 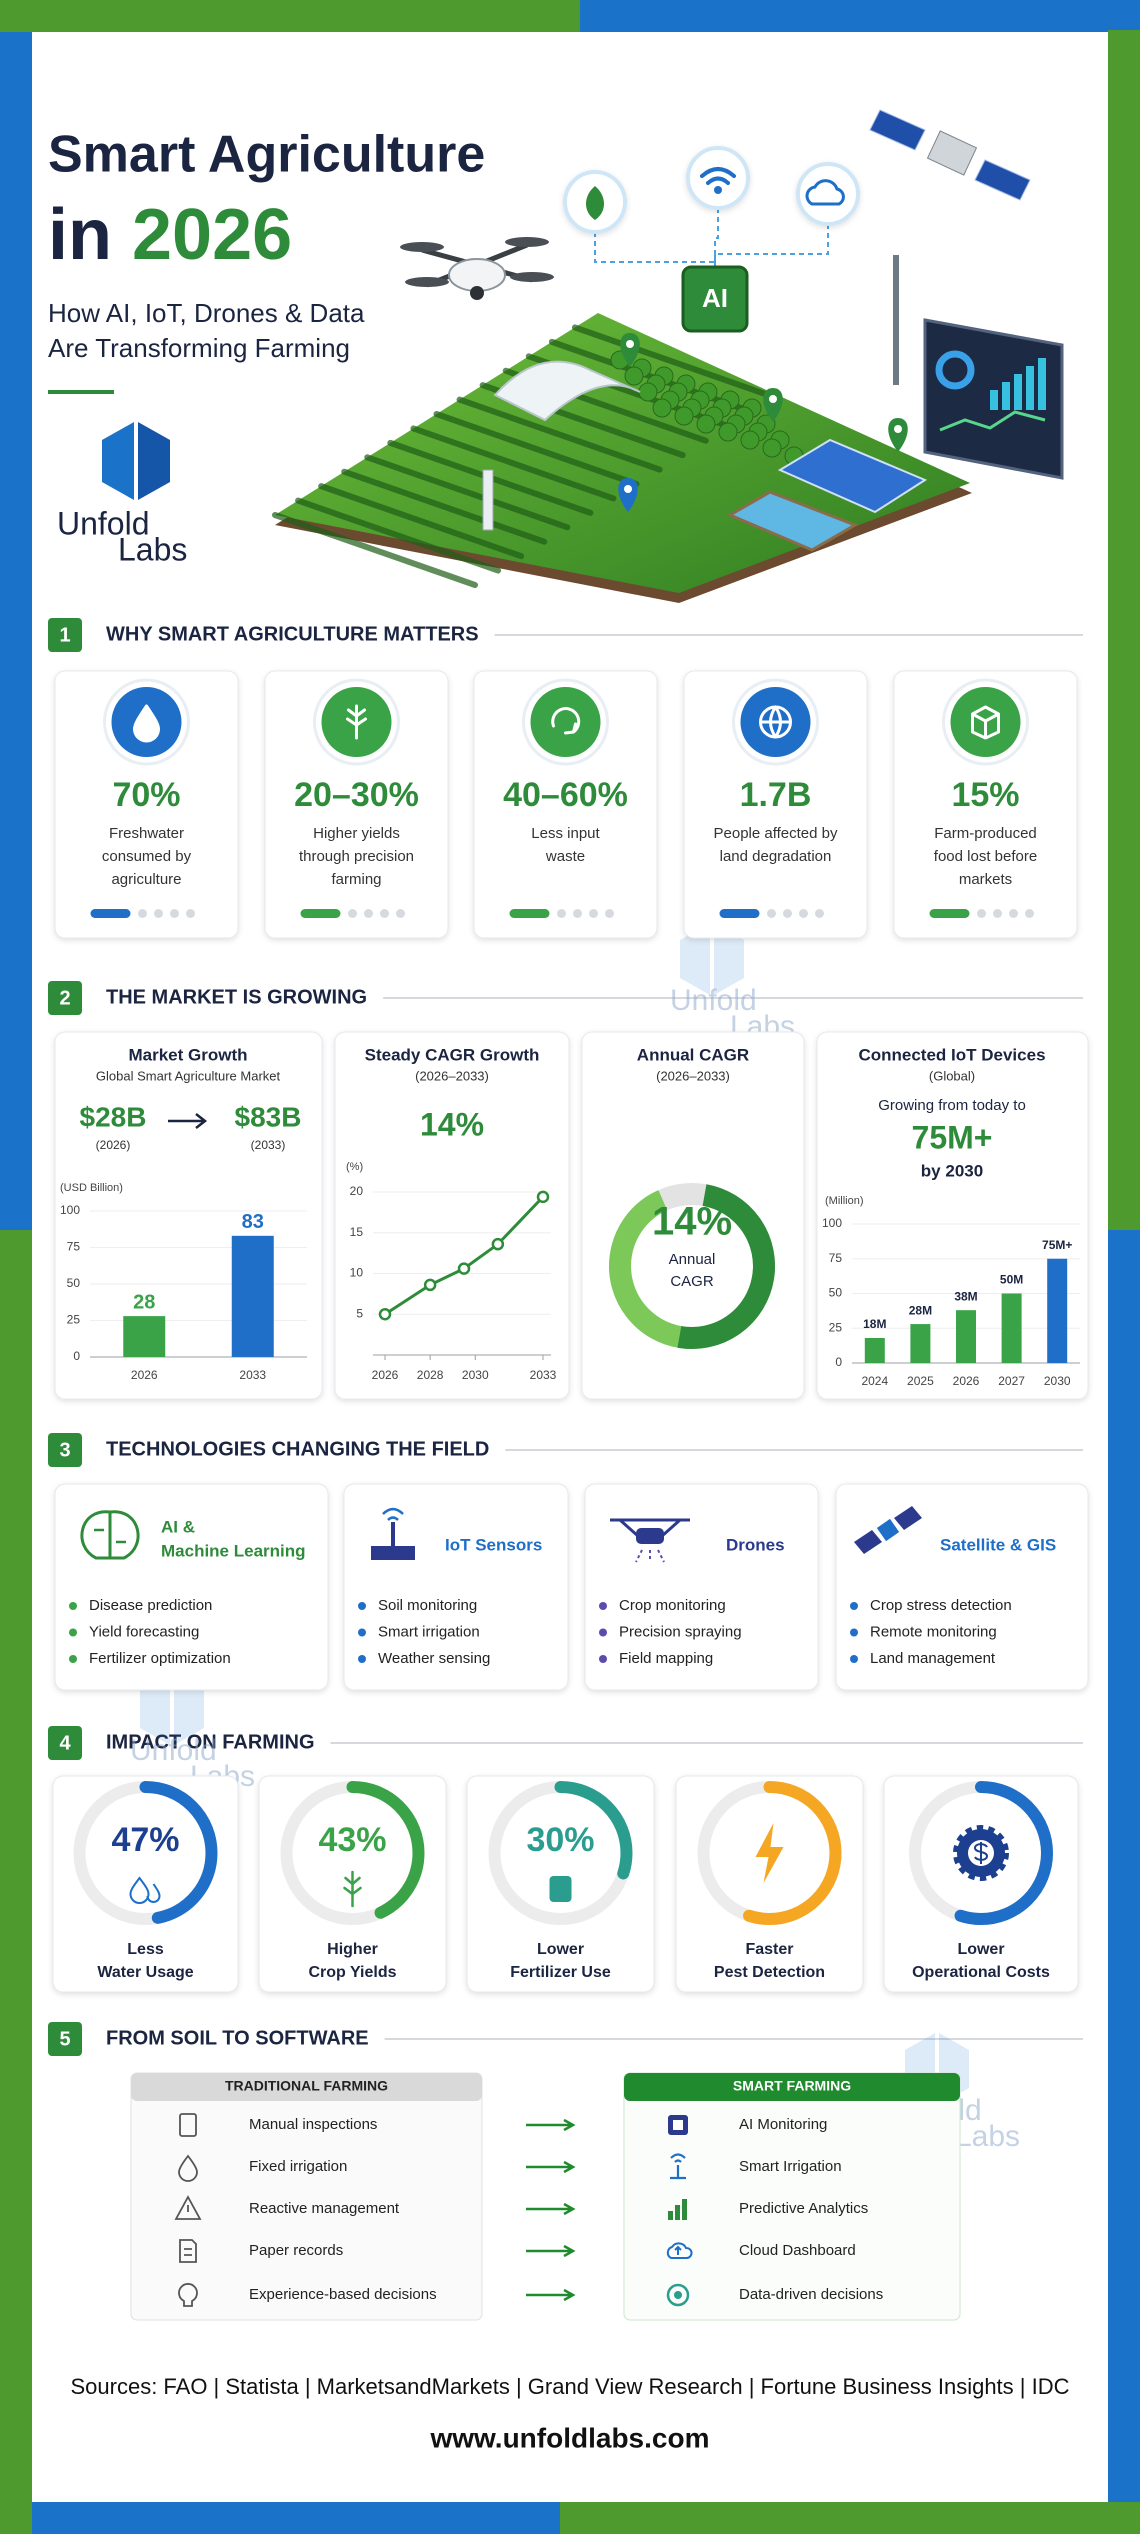 I want to click on stat-text: People affected by, so click(x=776, y=833).